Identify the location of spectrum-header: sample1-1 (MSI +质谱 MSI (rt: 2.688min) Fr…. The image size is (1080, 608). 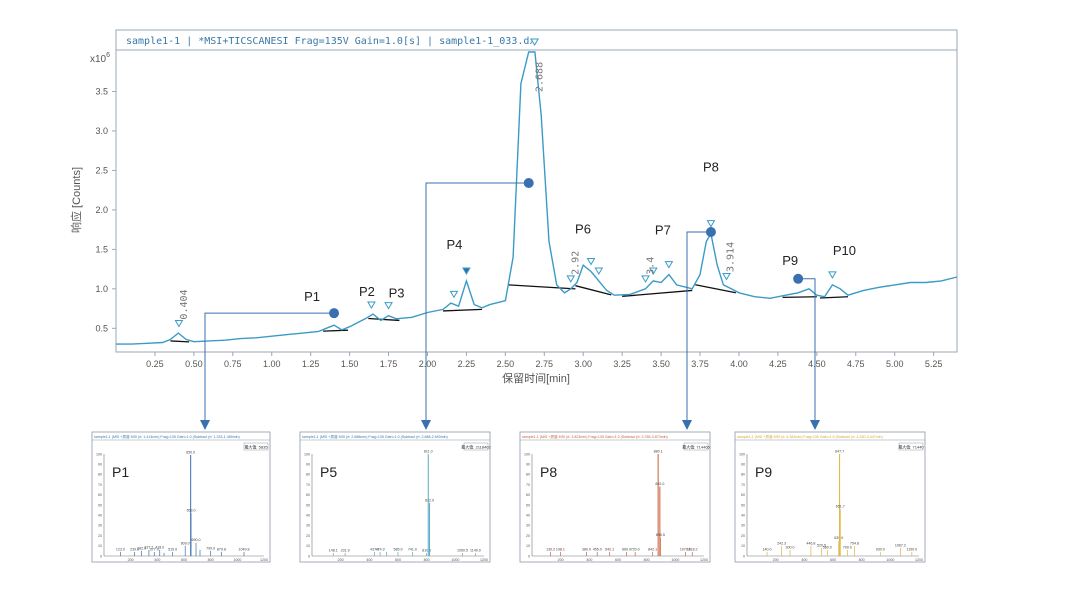
(375, 436).